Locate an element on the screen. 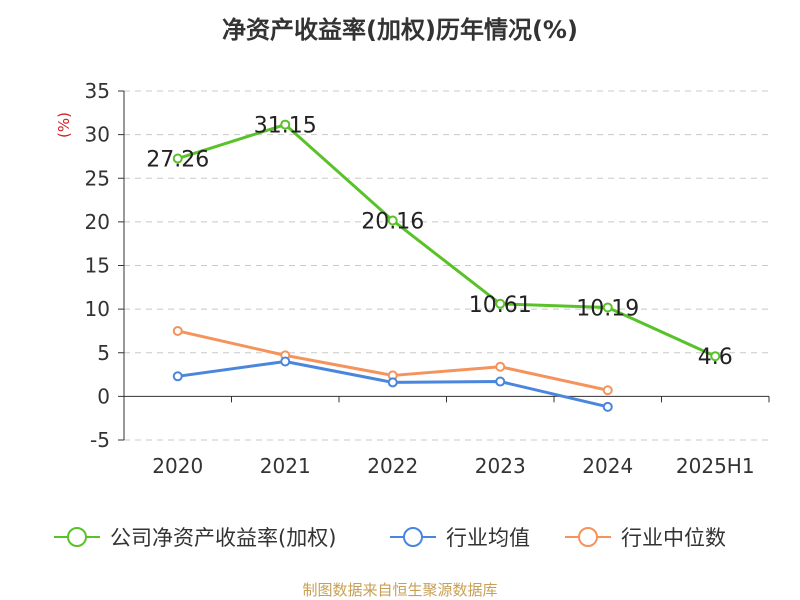  data-label: 27.26 is located at coordinates (177, 160).